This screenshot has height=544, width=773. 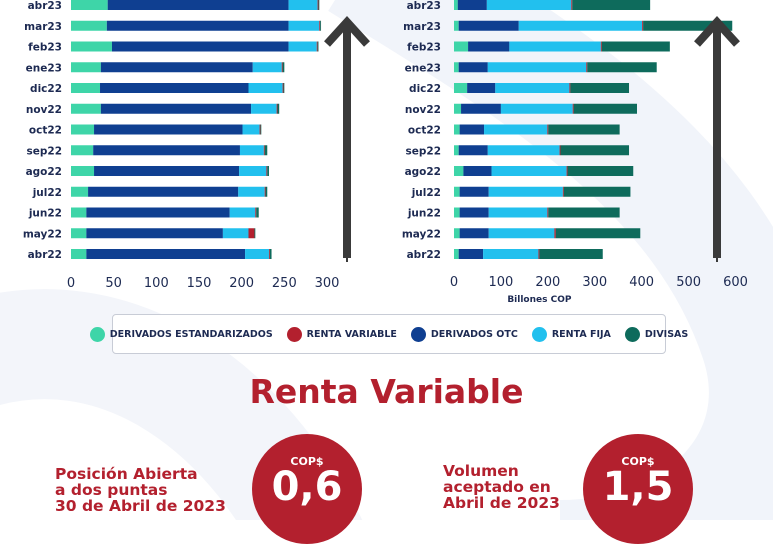 I want to click on x-tick-label: 50, so click(x=113, y=283).